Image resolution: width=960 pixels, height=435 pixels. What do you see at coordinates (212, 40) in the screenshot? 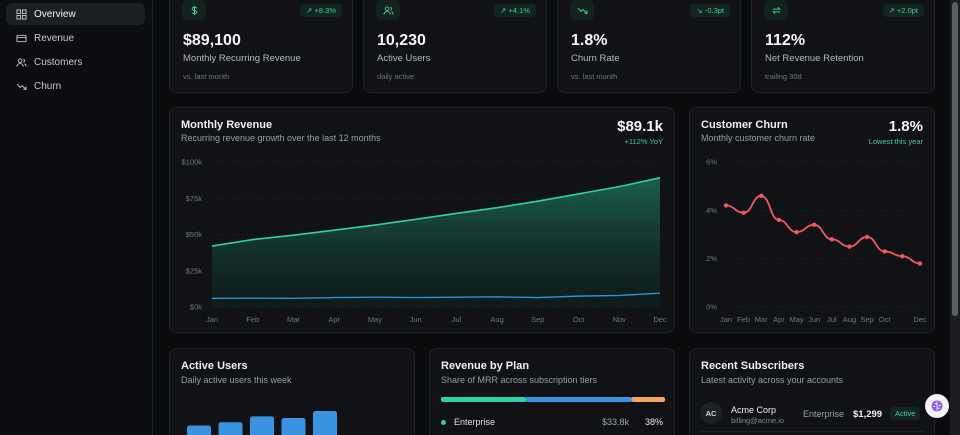
I see `kpi-value: $89,100` at bounding box center [212, 40].